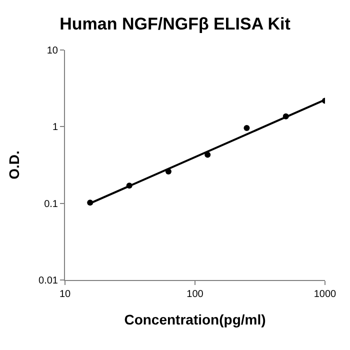  What do you see at coordinates (14, 165) in the screenshot?
I see `y-axis-title: O.D.` at bounding box center [14, 165].